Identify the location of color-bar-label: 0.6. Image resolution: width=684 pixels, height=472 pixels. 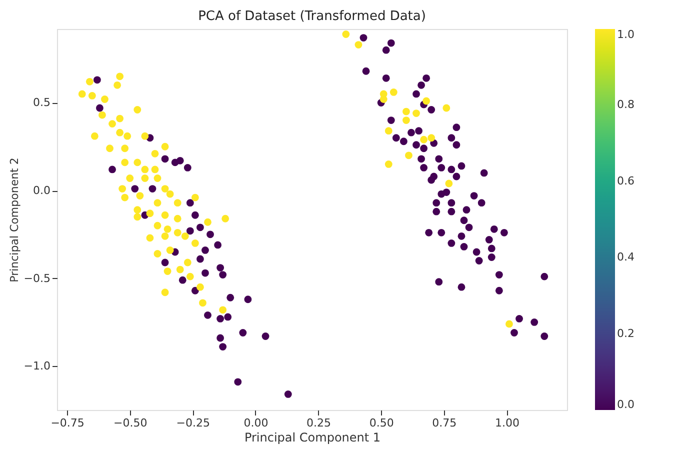
(625, 181).